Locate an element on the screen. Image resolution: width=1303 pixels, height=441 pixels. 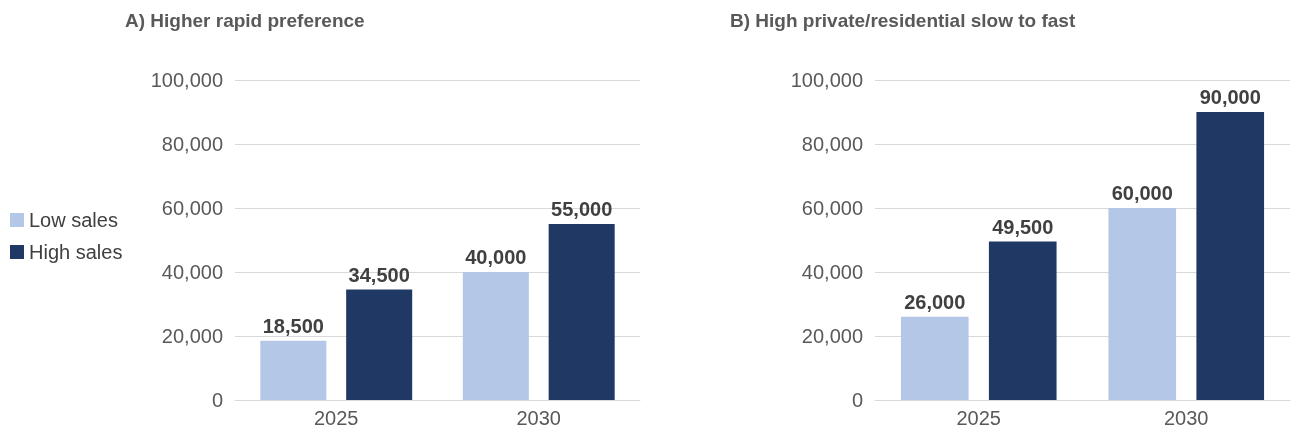
data-label: 26,000 is located at coordinates (935, 301).